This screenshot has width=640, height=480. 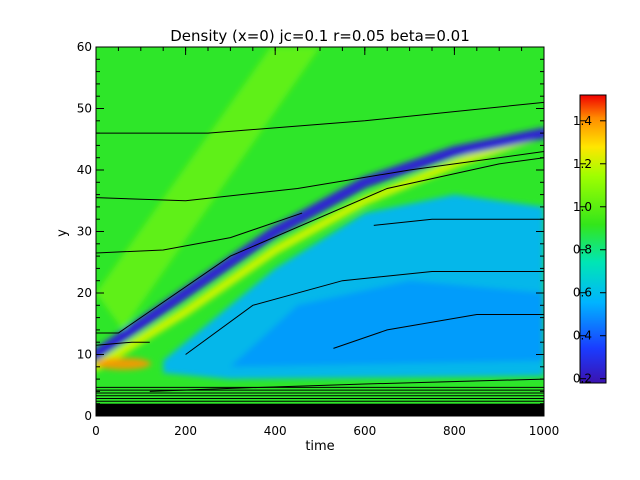 I want to click on colorbar-tick-label: 1.0, so click(x=582, y=207).